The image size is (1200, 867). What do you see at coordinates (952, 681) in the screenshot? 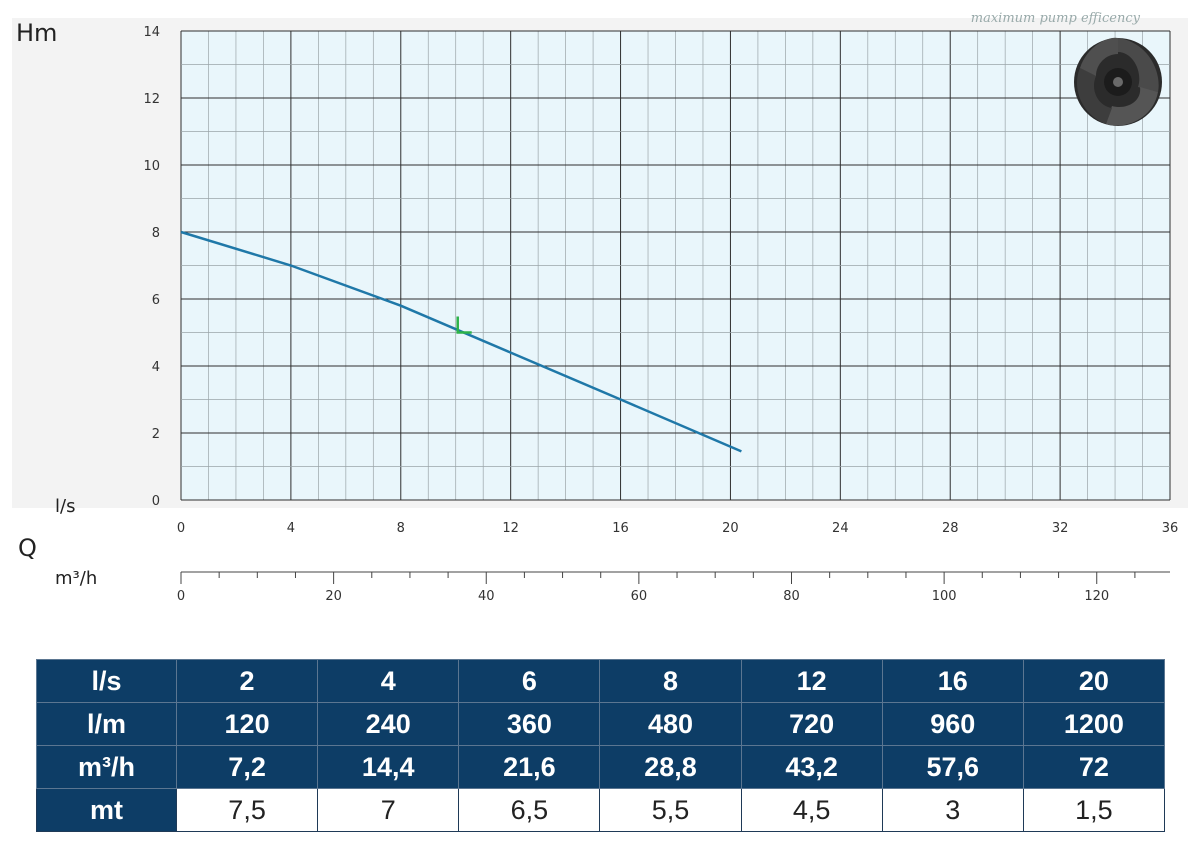
I see `table-cell: 16` at bounding box center [952, 681].